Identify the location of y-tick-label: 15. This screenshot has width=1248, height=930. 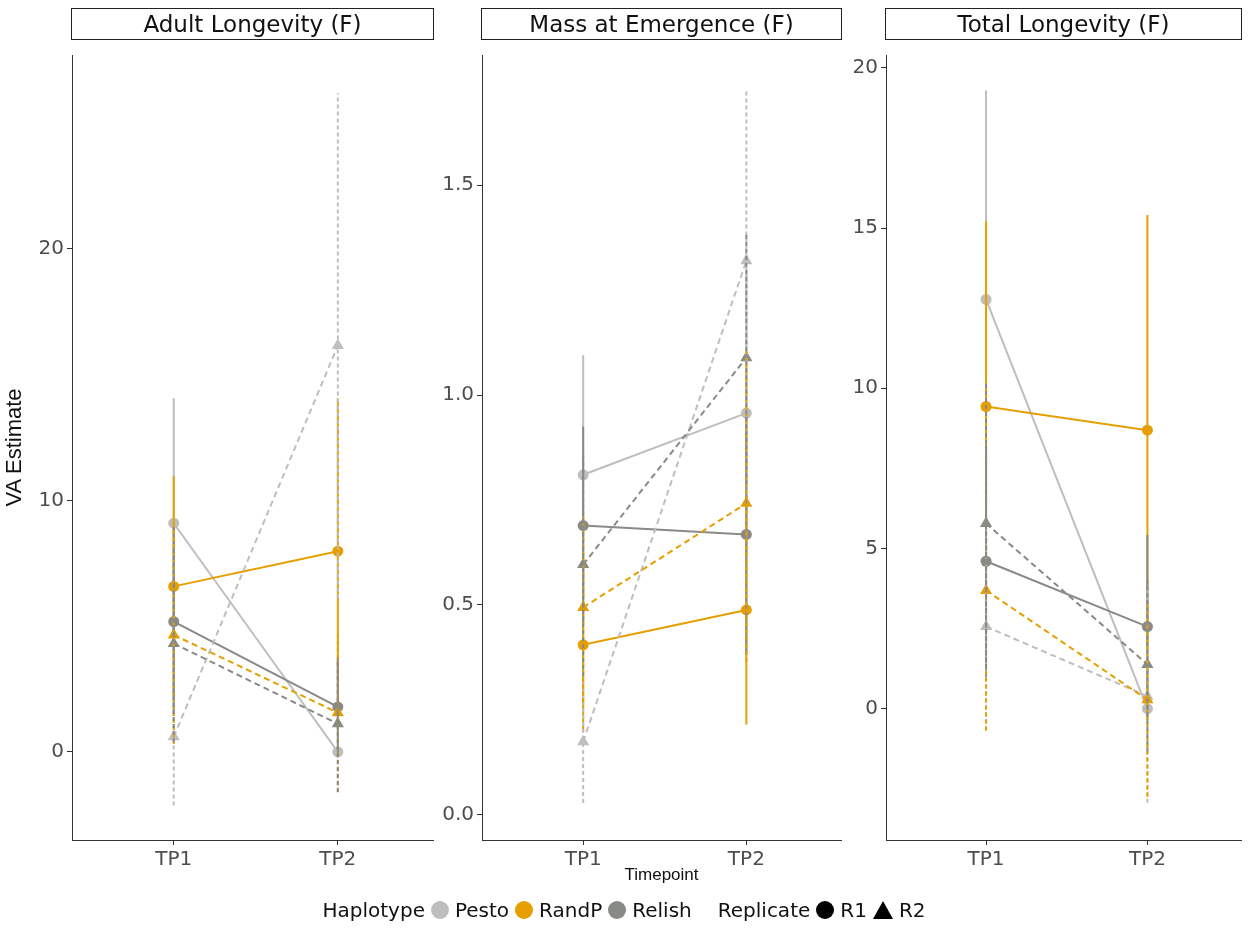
(865, 226).